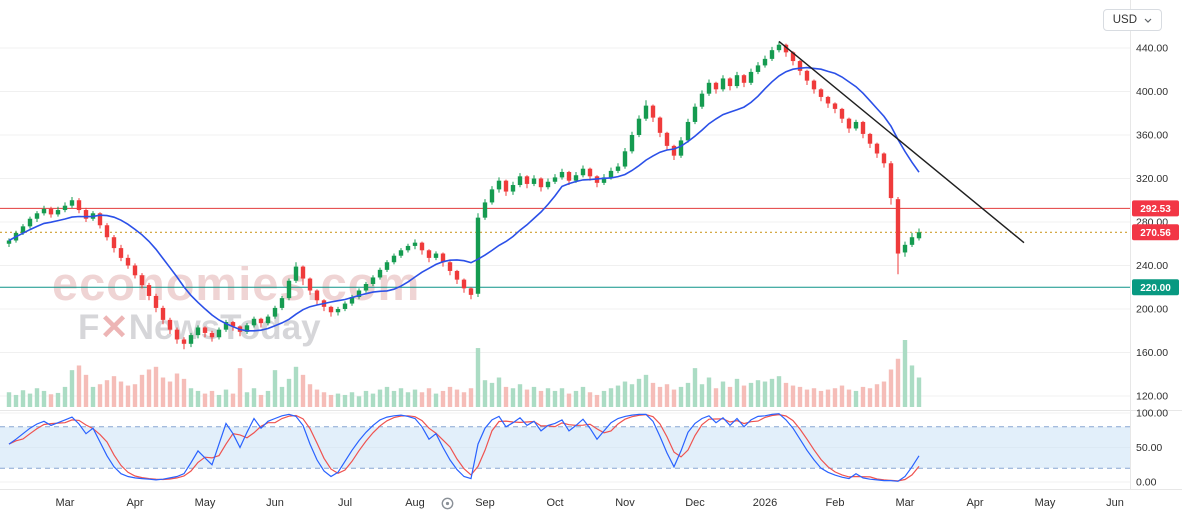 This screenshot has width=1182, height=520. I want to click on svg-text: 240.00, so click(1152, 266).